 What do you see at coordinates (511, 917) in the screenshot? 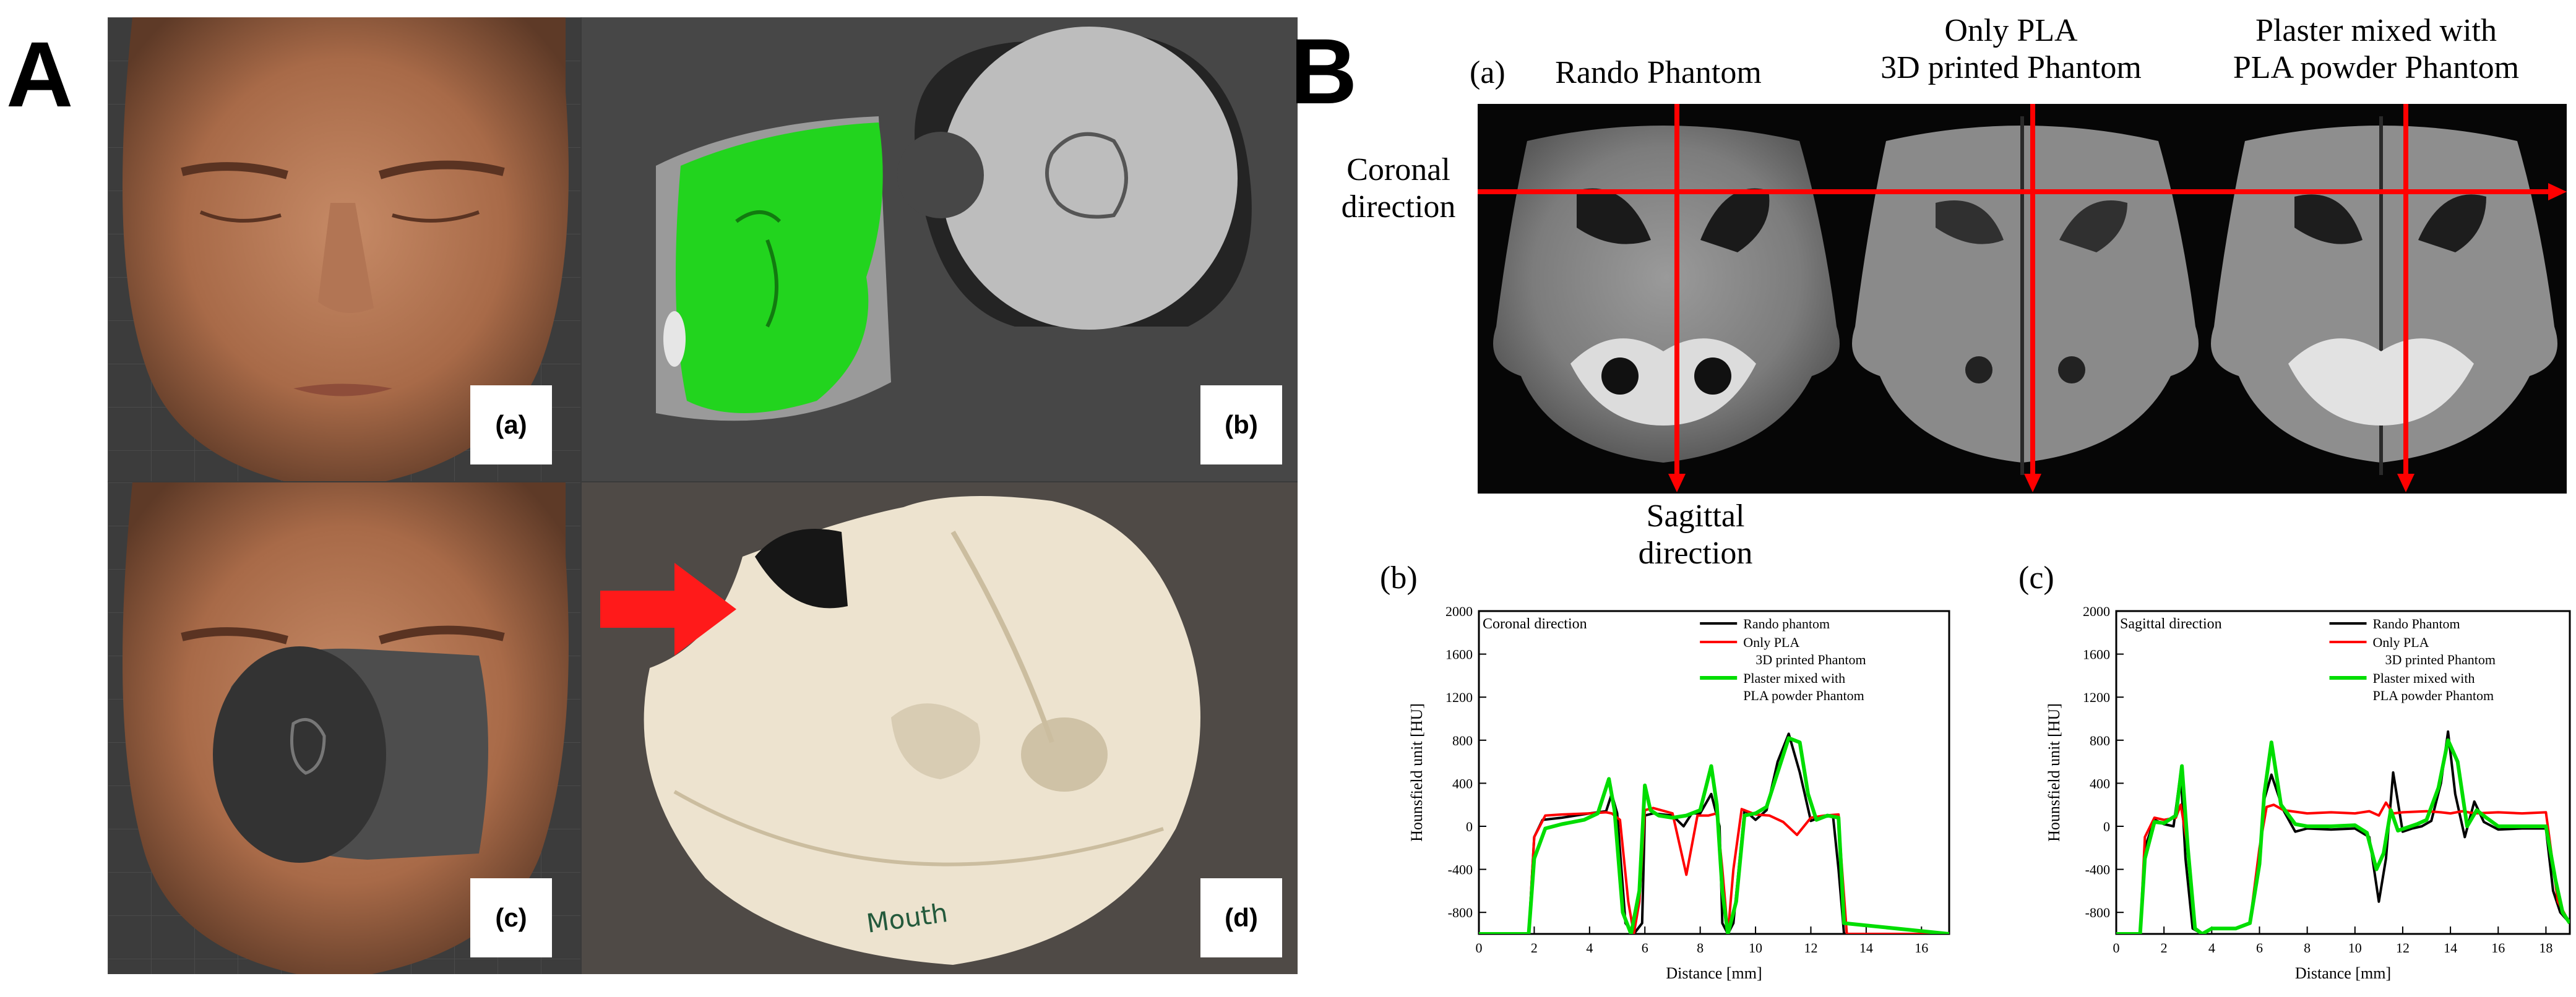
I see `sub-label-c: (c)` at bounding box center [511, 917].